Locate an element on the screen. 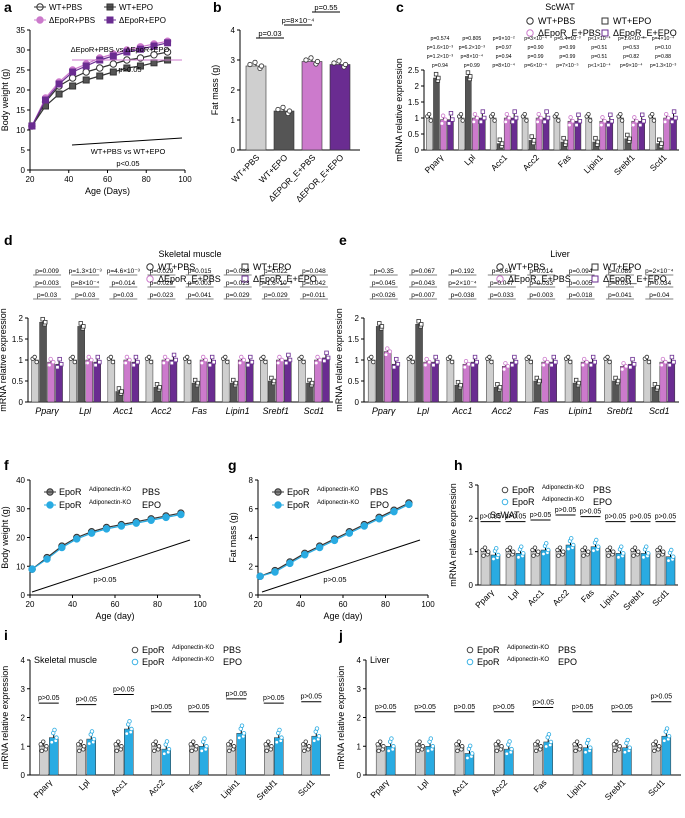 The width and height of the screenshot is (685, 818). annotation: WT+PBS vs WT+EPO is located at coordinates (128, 151).